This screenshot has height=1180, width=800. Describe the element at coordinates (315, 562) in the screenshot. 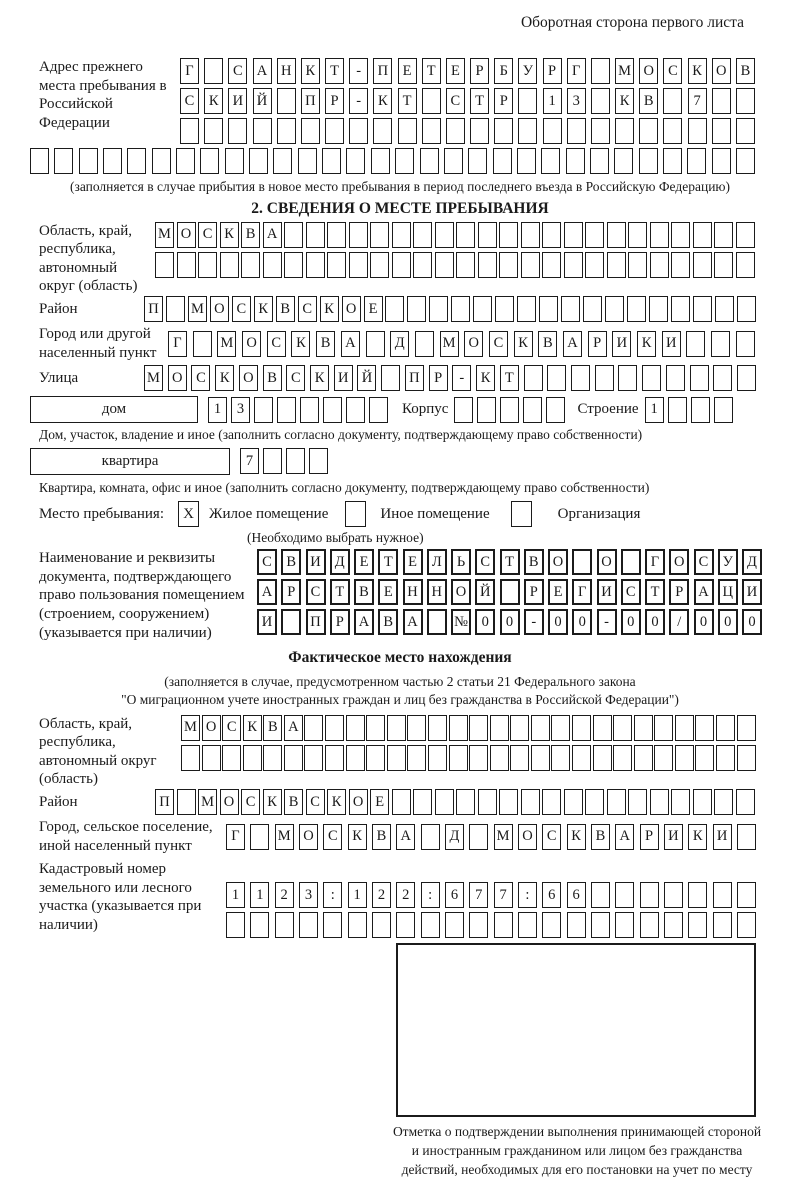

I see `char-cell: И` at that location.